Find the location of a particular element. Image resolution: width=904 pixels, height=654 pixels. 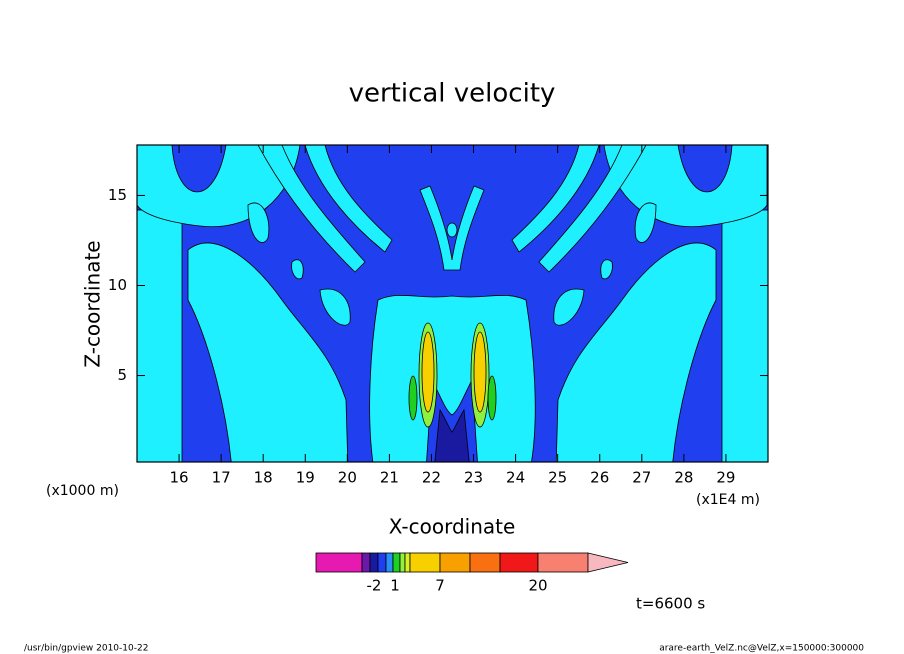

y-tick-label: 5 is located at coordinates (122, 375).